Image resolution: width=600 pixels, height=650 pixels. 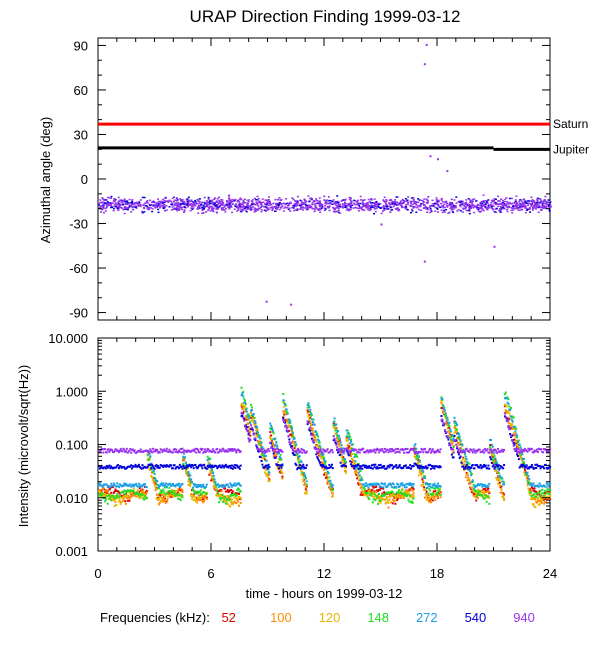 I want to click on azimuth-outlier, so click(x=424, y=261).